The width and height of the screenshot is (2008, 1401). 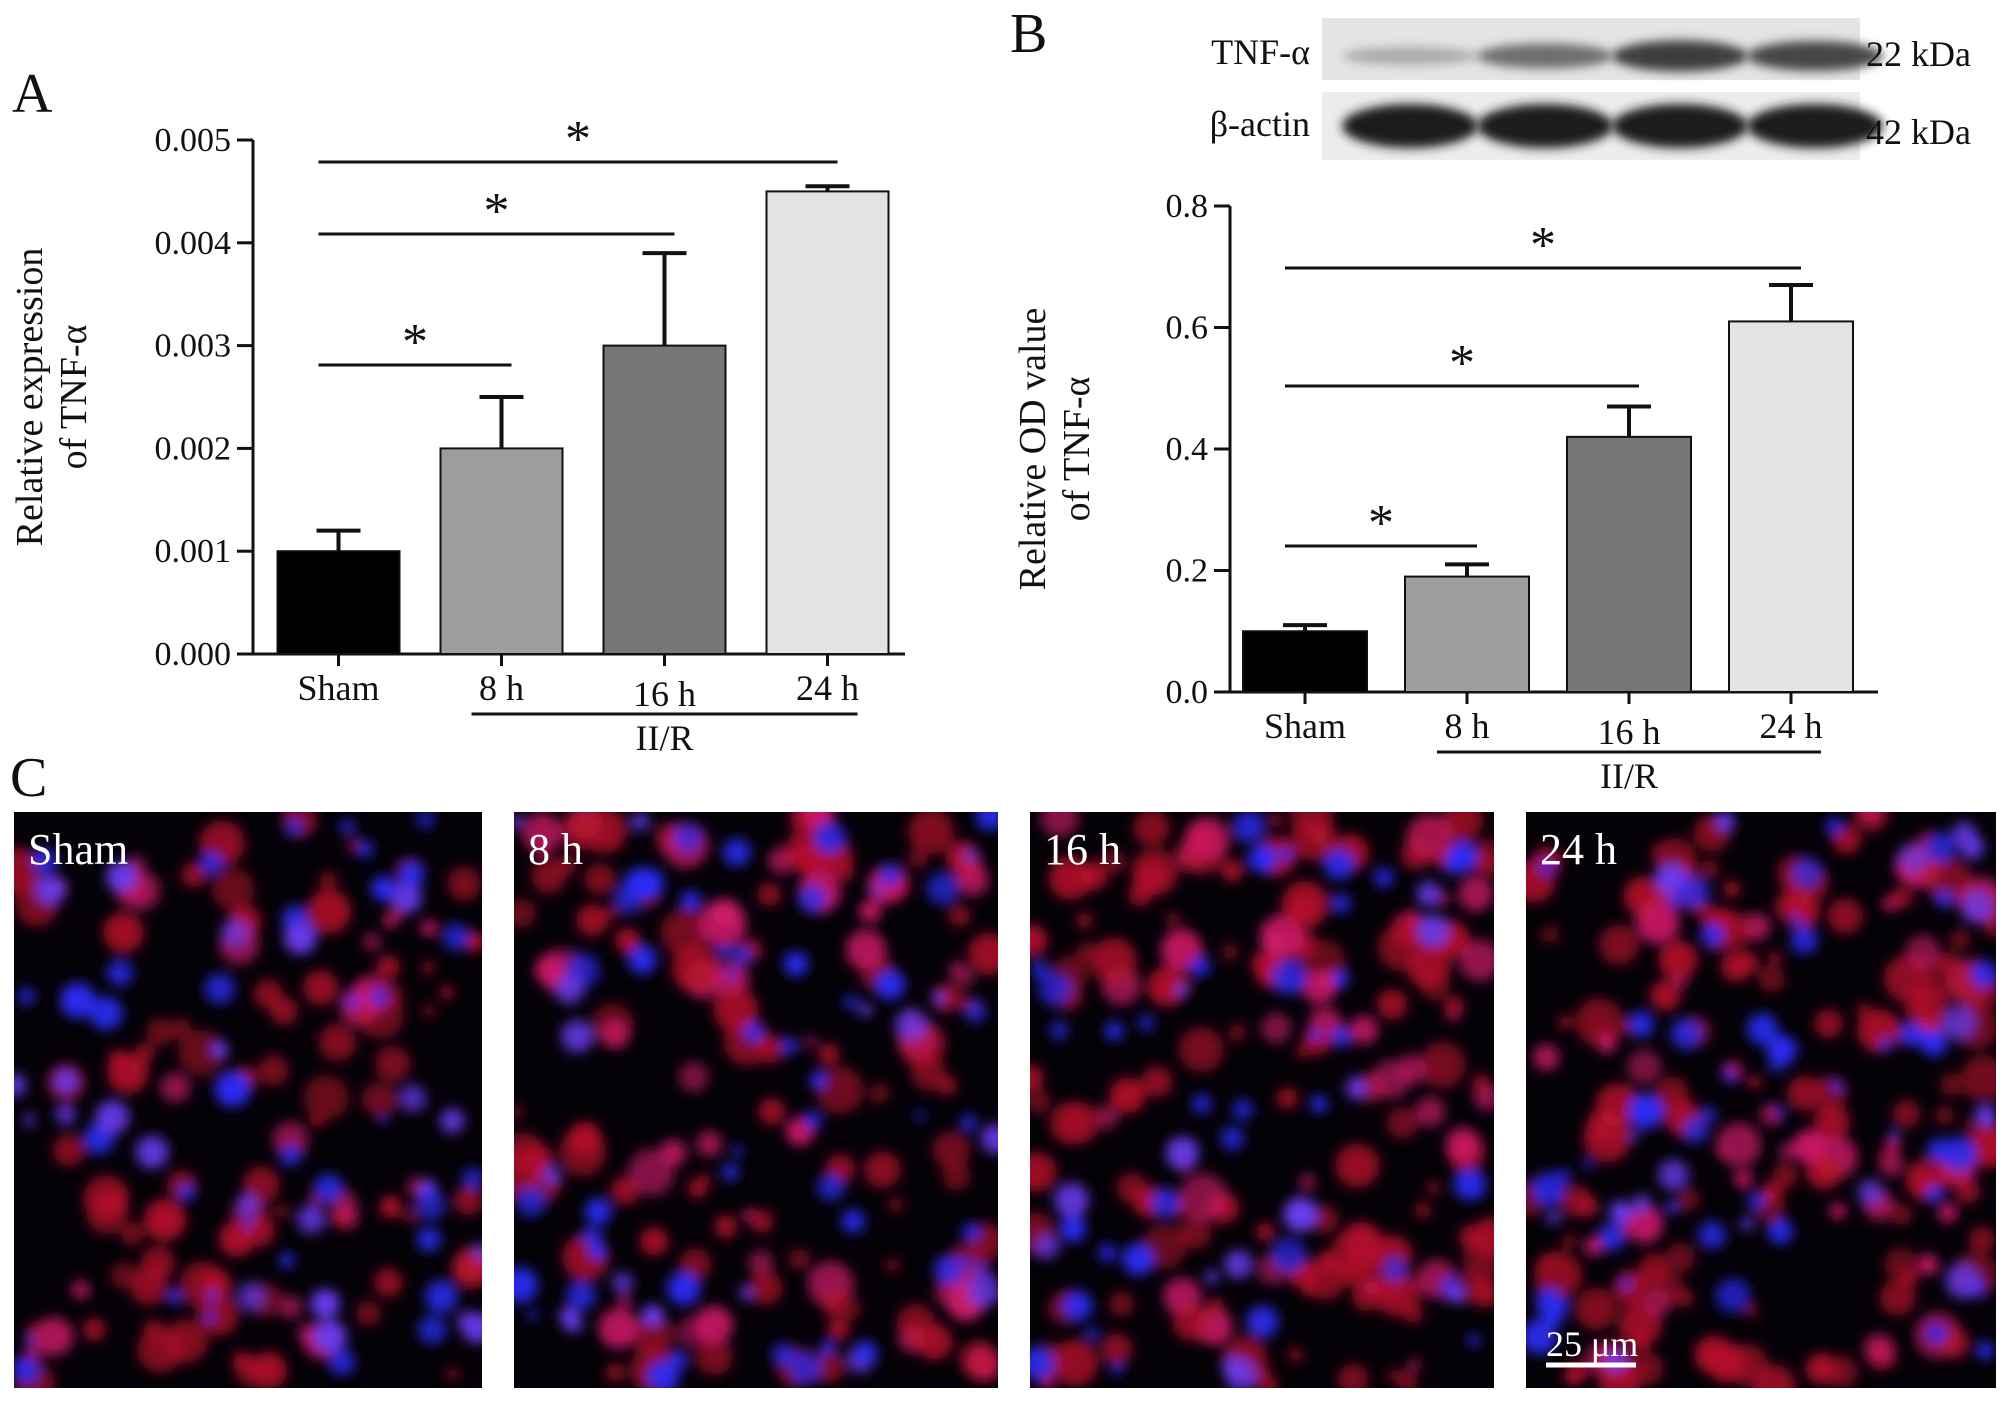 I want to click on bar, so click(x=338, y=603).